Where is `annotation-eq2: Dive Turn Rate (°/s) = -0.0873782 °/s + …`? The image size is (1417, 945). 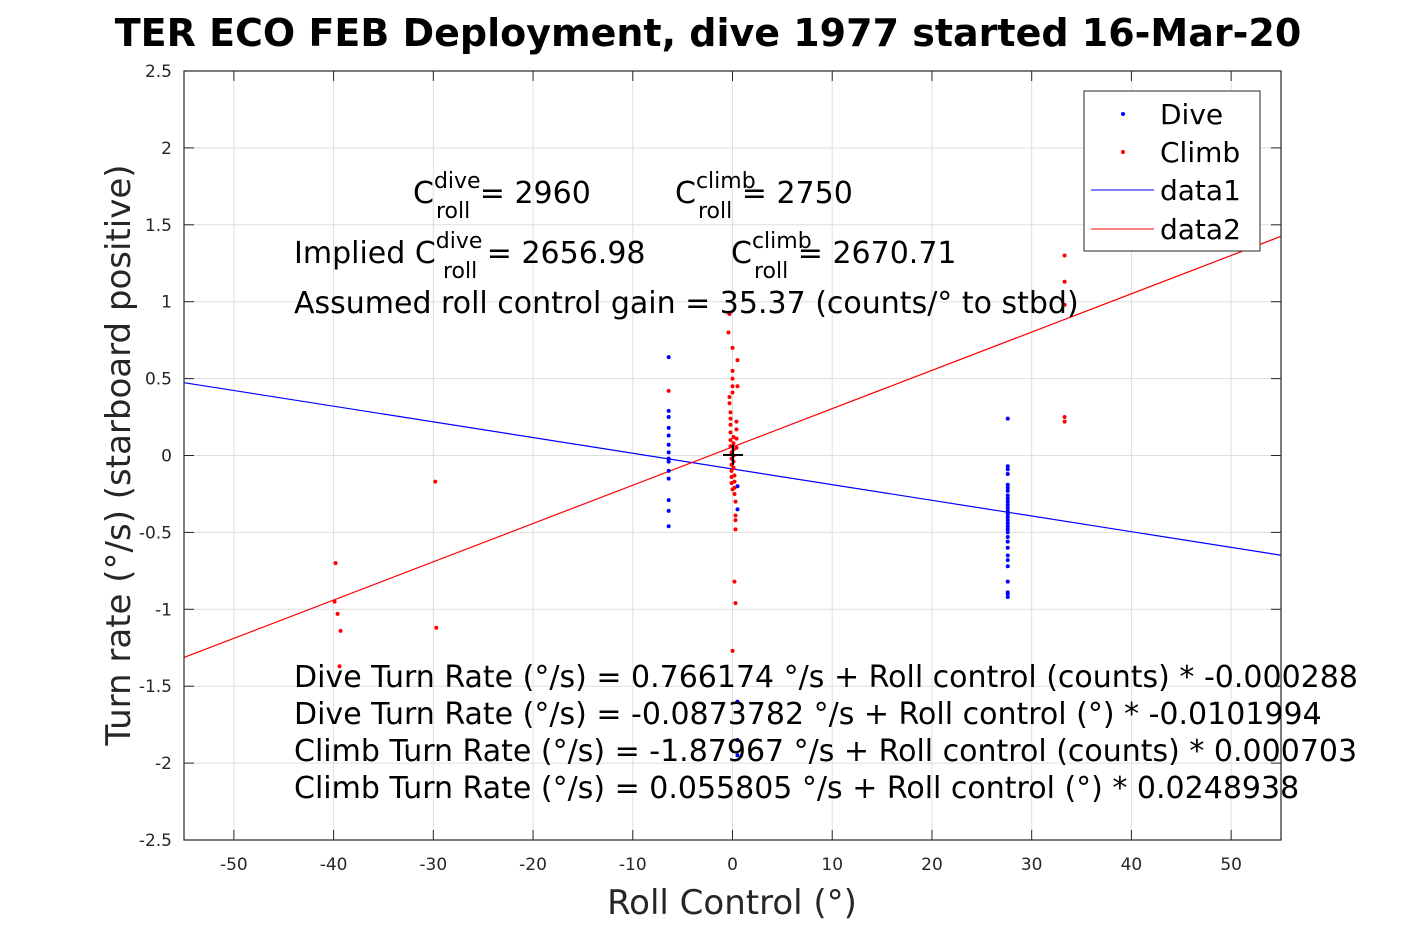
annotation-eq2: Dive Turn Rate (°/s) = -0.0873782 °/s + … is located at coordinates (808, 714).